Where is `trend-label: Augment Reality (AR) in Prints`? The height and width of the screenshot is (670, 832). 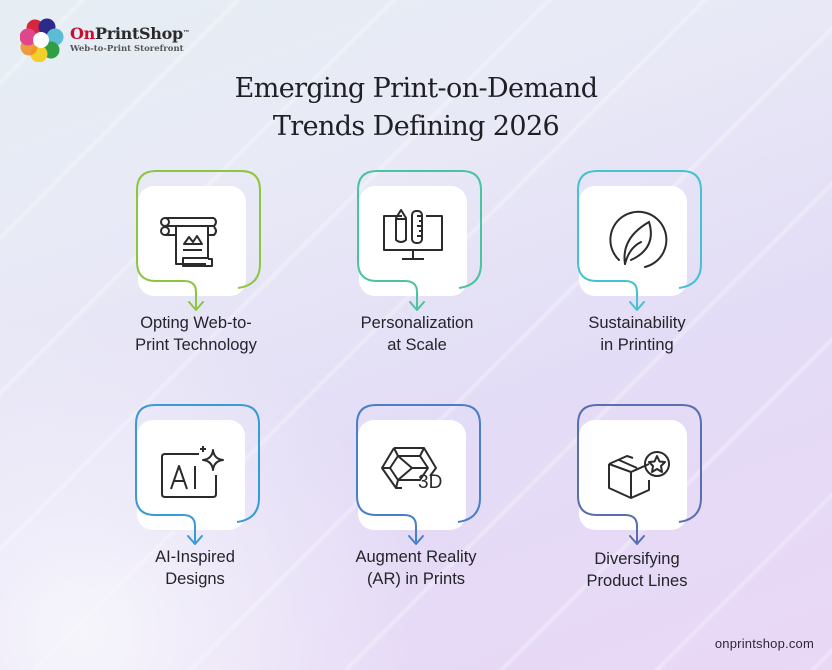 trend-label: Augment Reality (AR) in Prints is located at coordinates (416, 568).